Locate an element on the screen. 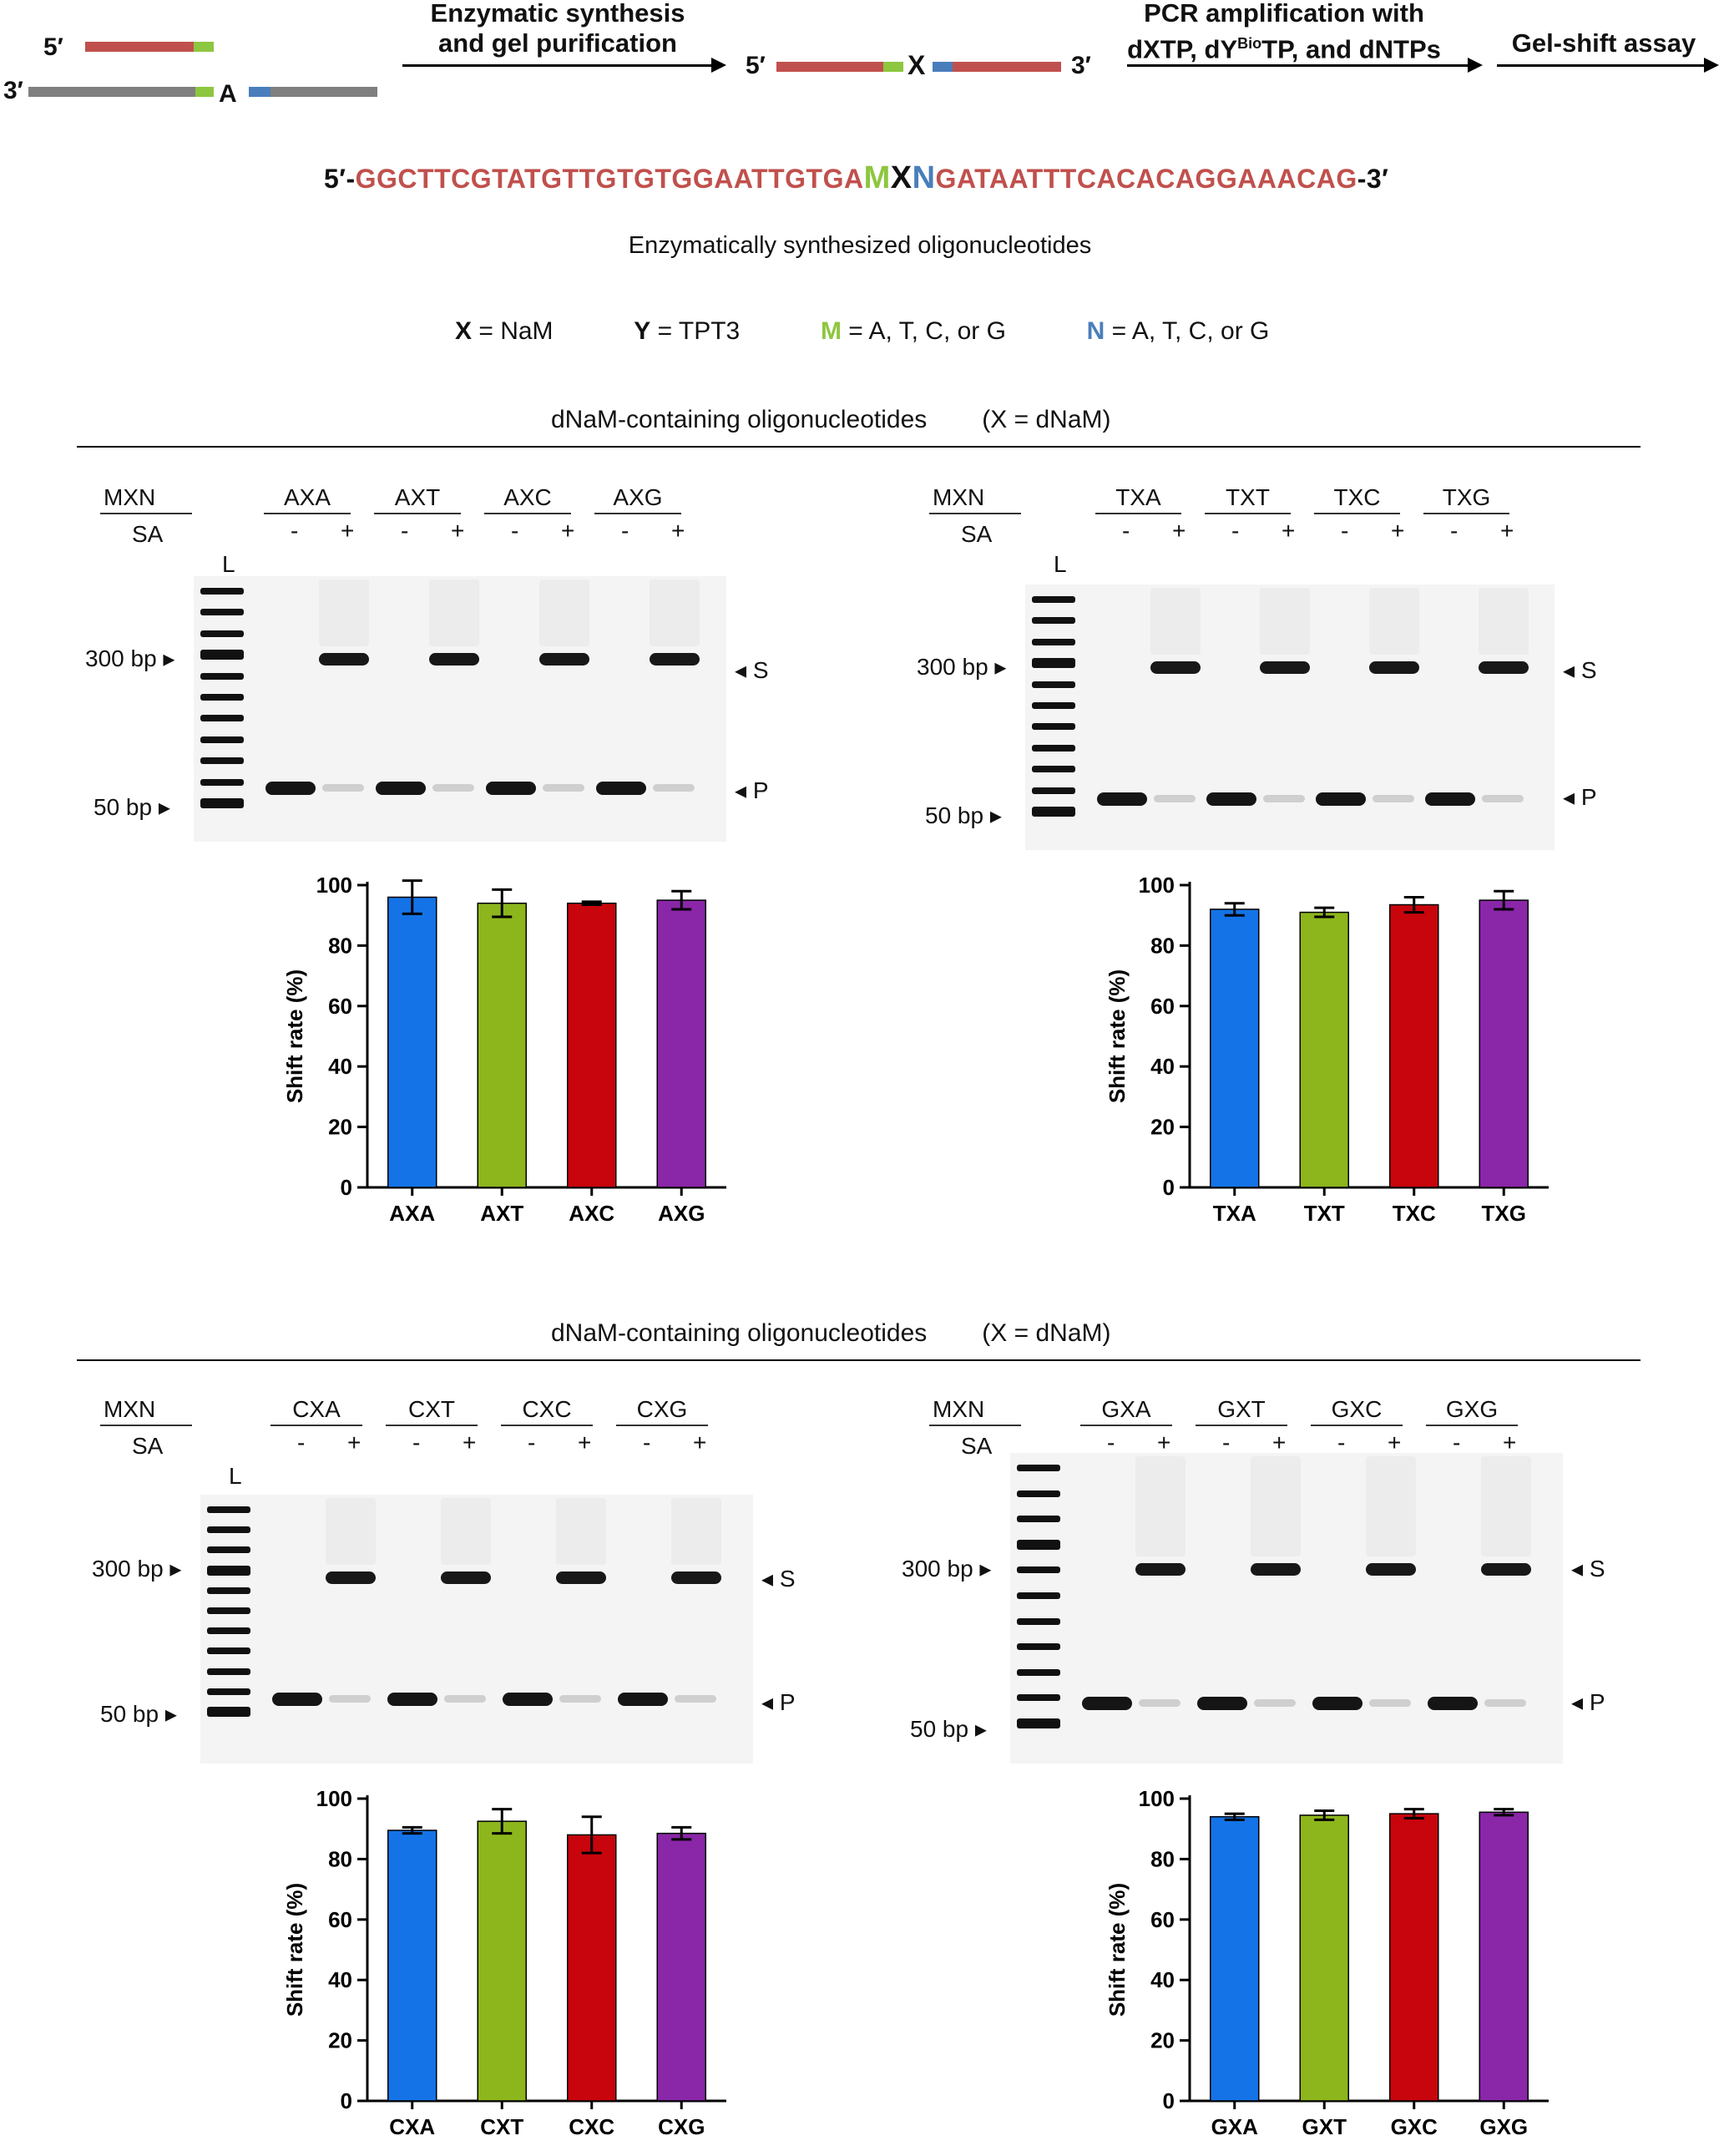  bp300-label: 300 bp ▸ is located at coordinates (137, 1569).